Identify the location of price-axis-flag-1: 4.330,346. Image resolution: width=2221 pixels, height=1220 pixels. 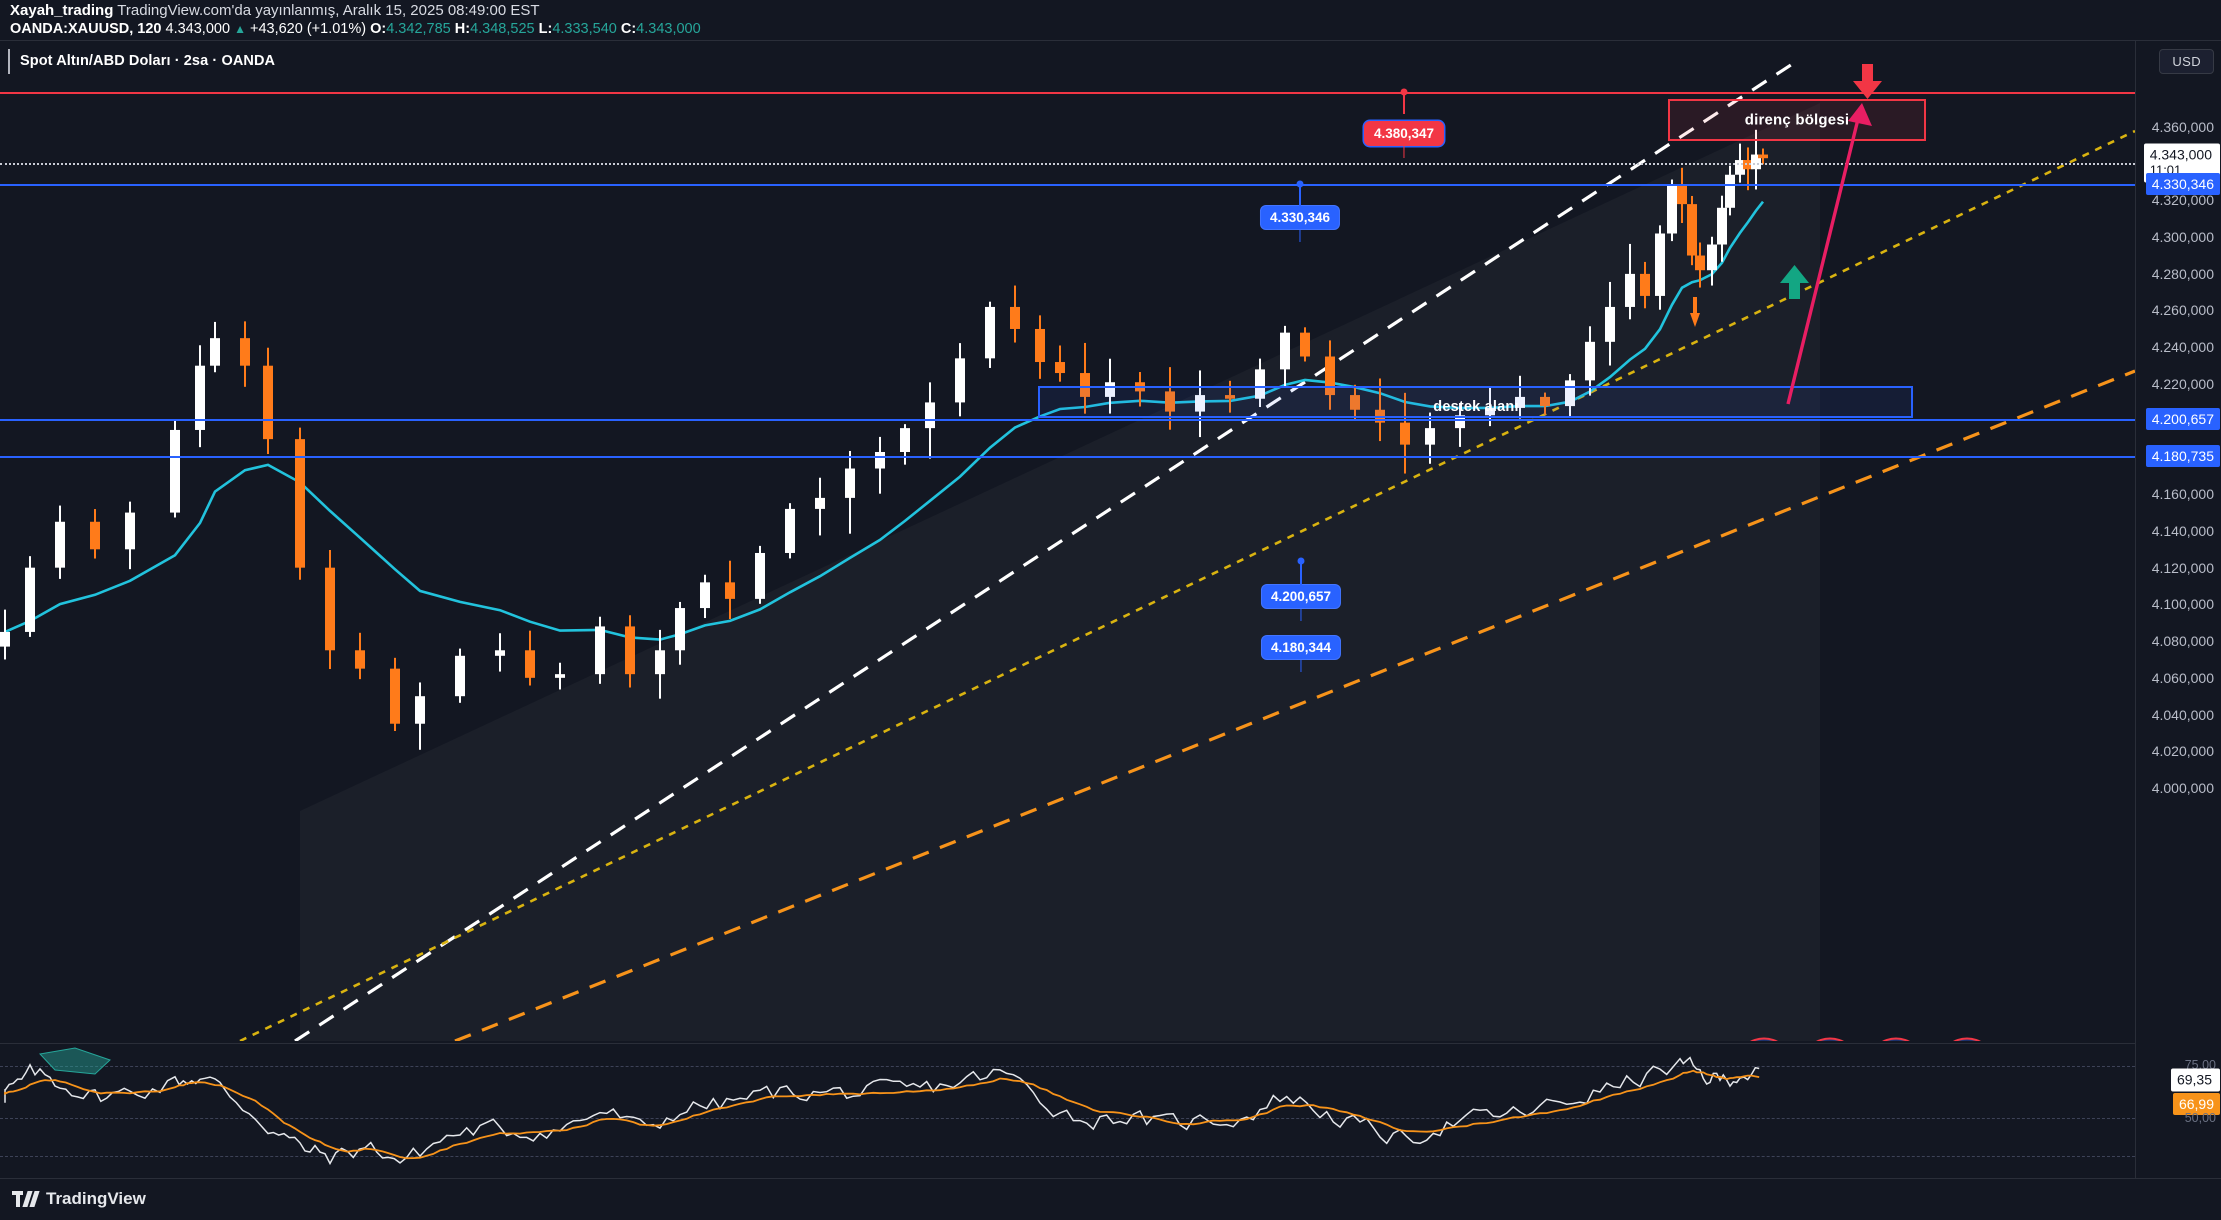
(2182, 184).